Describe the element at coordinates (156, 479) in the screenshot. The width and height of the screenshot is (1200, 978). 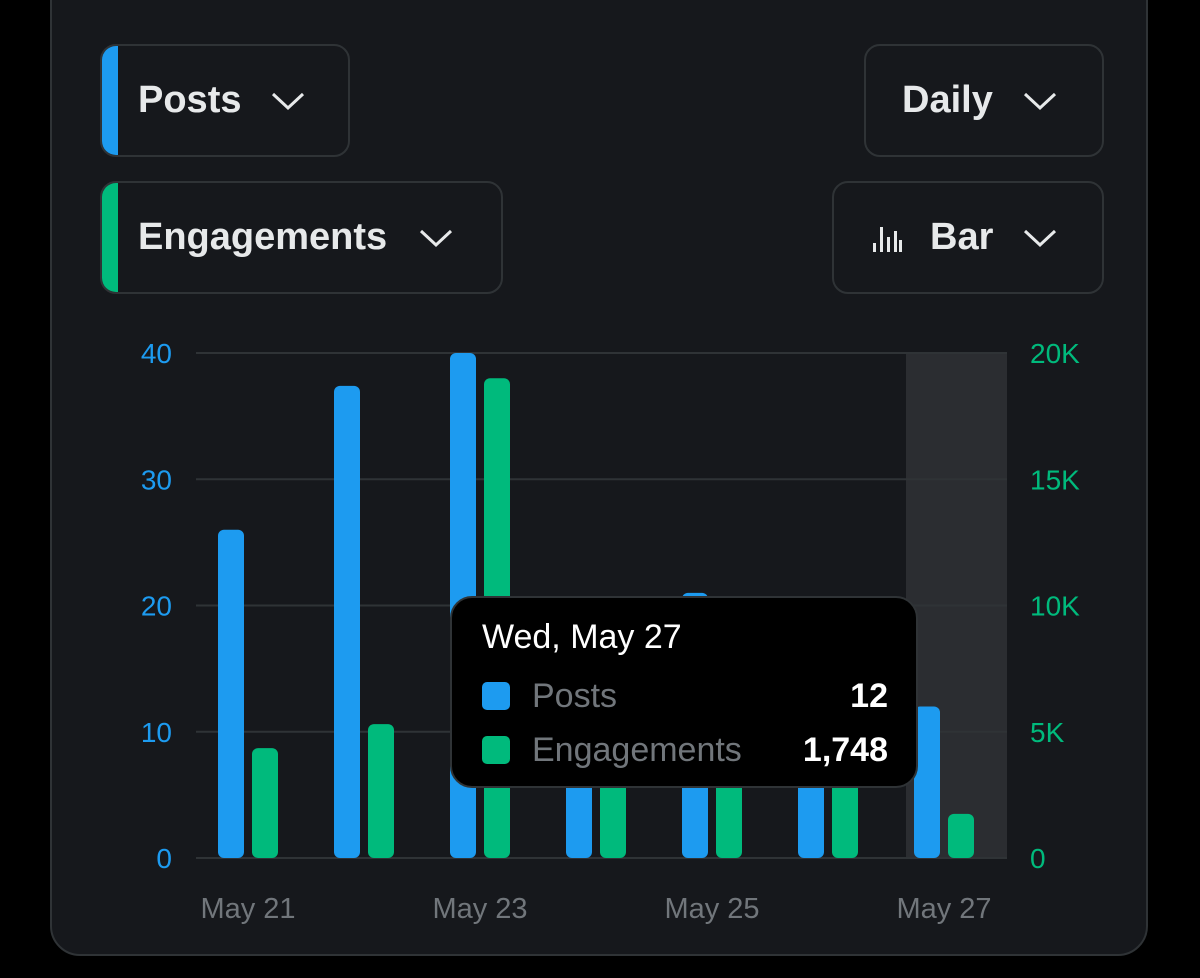
I see `left-axis-tick-label: 30` at that location.